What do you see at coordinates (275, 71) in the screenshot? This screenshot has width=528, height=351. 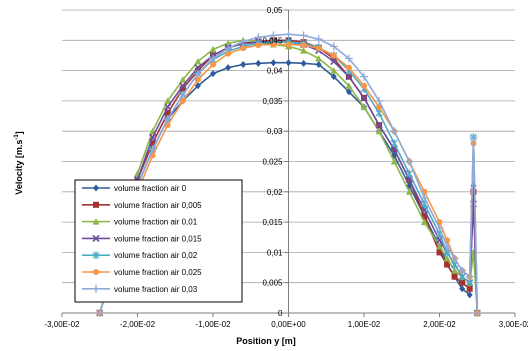 I see `y-tick-label: 0,04` at bounding box center [275, 71].